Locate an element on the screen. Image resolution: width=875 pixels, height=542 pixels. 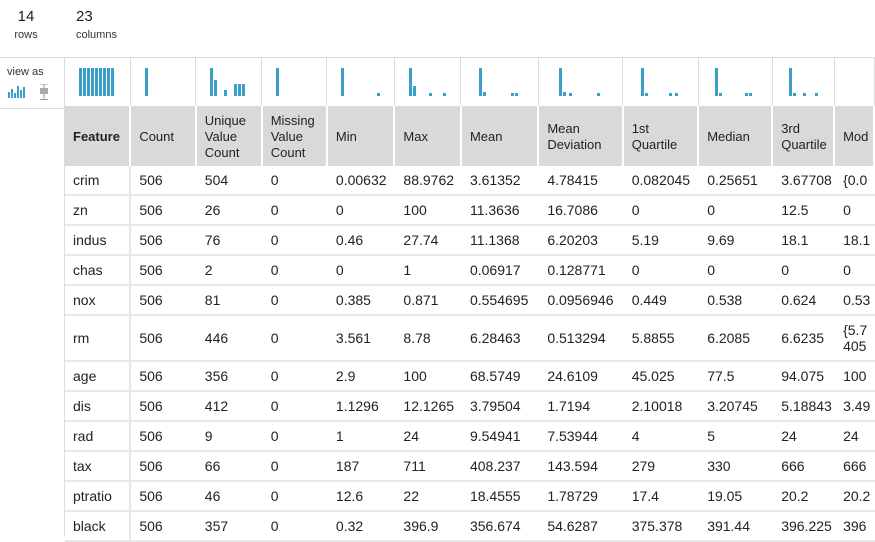
table-cell: 5.19 is located at coordinates (661, 240).